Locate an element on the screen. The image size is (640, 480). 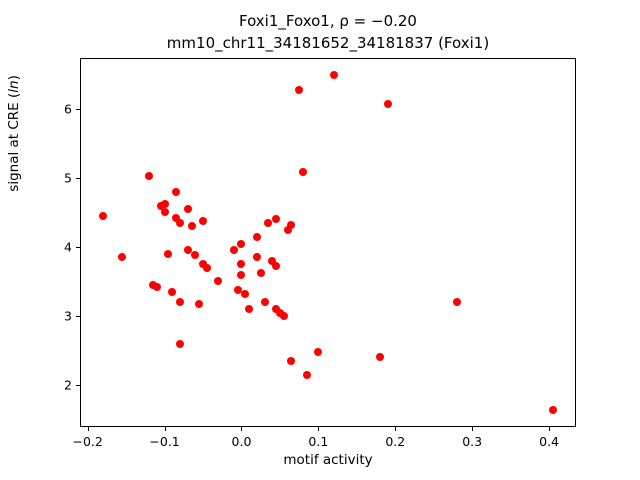
chart-title: Foxi1_Foxo1, ρ = −0.20 is located at coordinates (328, 21).